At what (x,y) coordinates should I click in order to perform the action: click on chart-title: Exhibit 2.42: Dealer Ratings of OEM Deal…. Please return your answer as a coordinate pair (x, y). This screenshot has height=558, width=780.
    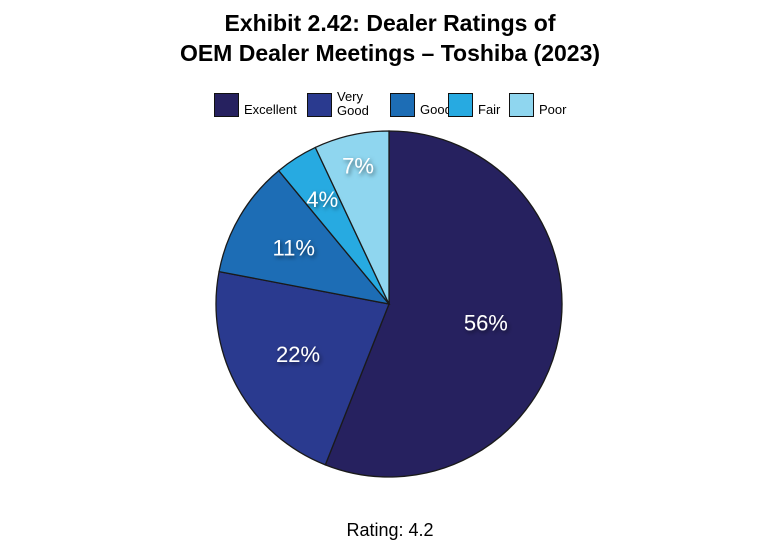
    Looking at the image, I should click on (390, 38).